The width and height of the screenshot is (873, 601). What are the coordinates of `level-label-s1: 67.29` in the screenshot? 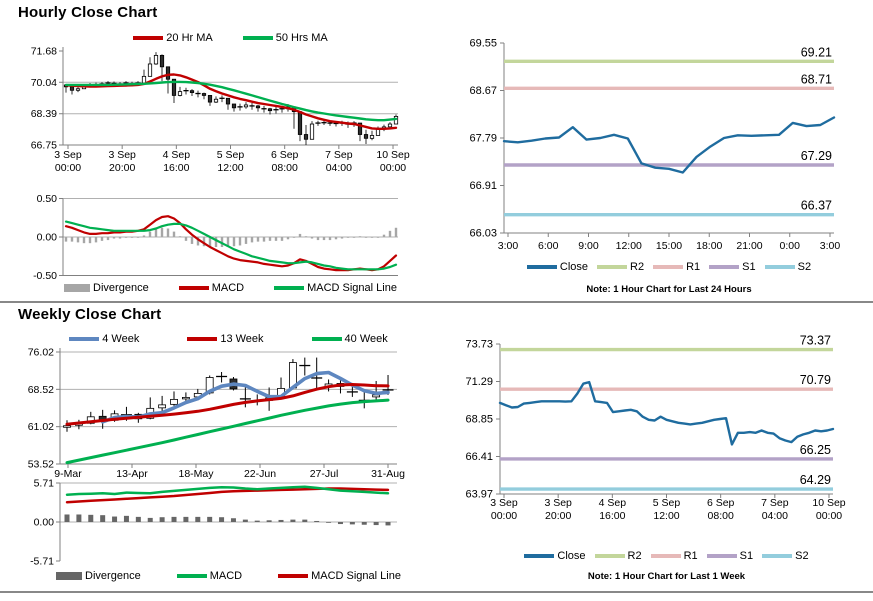 It's located at (816, 156).